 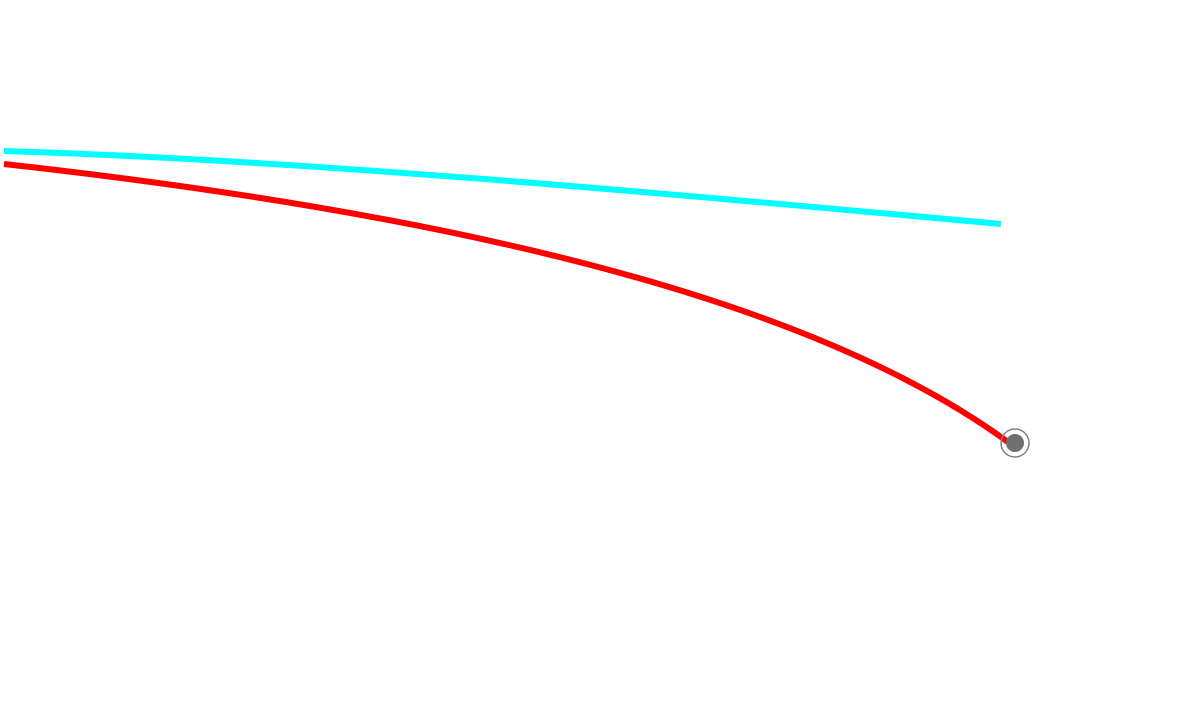 I want to click on endpoint-dot, so click(x=1015, y=443).